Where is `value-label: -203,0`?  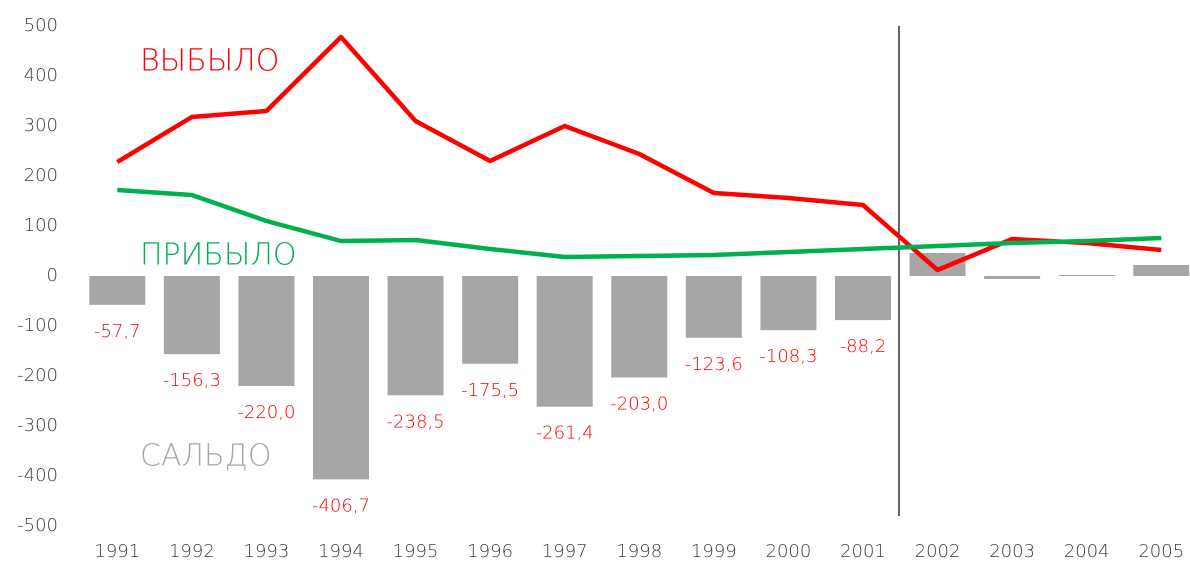
value-label: -203,0 is located at coordinates (639, 404).